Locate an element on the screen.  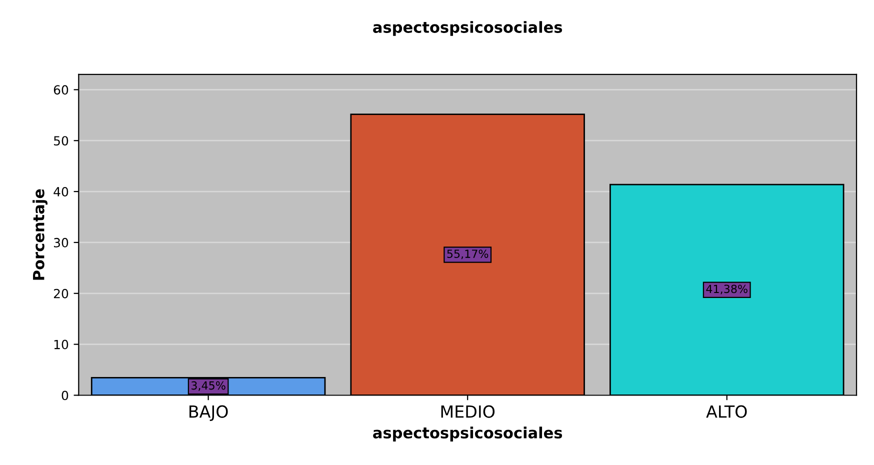
data-label: 3,45% is located at coordinates (209, 386).